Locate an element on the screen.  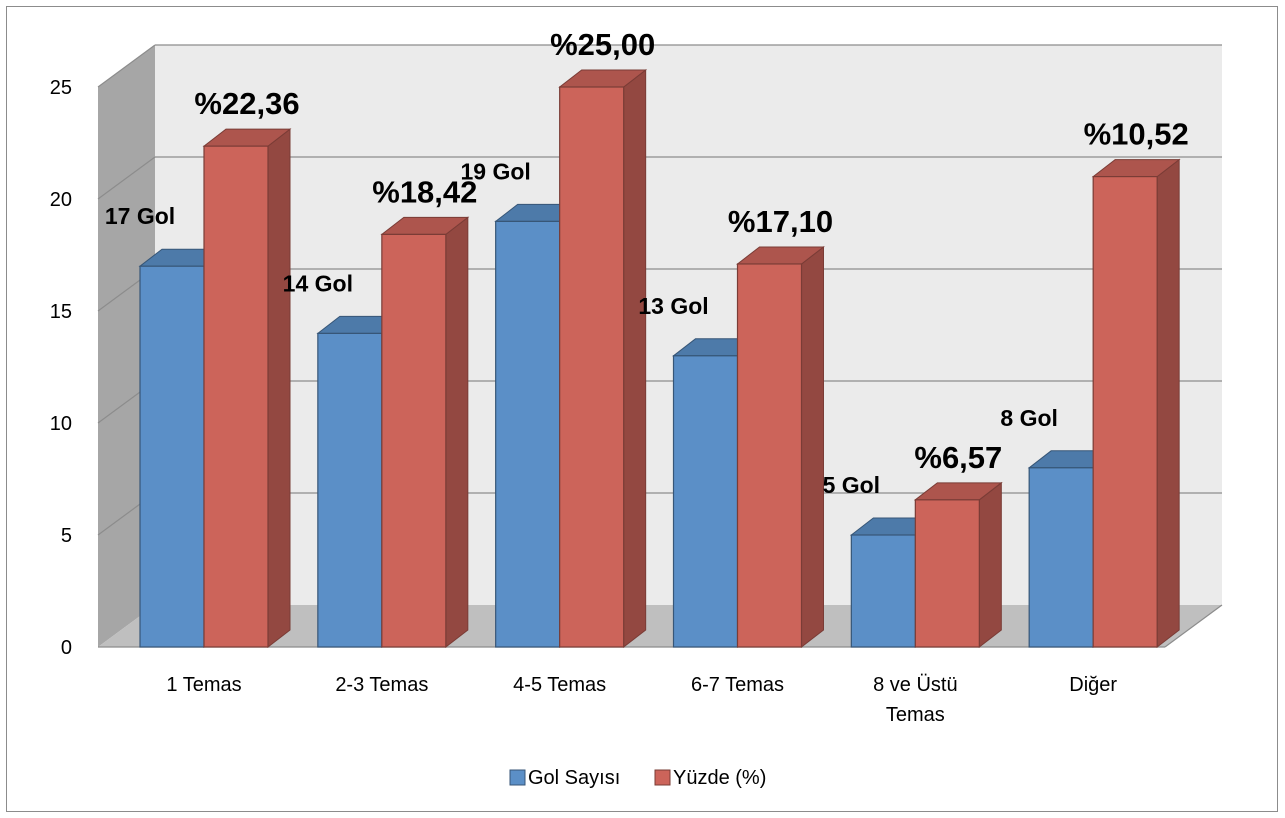
x-category-label: 2-3 Temas is located at coordinates (381, 685).